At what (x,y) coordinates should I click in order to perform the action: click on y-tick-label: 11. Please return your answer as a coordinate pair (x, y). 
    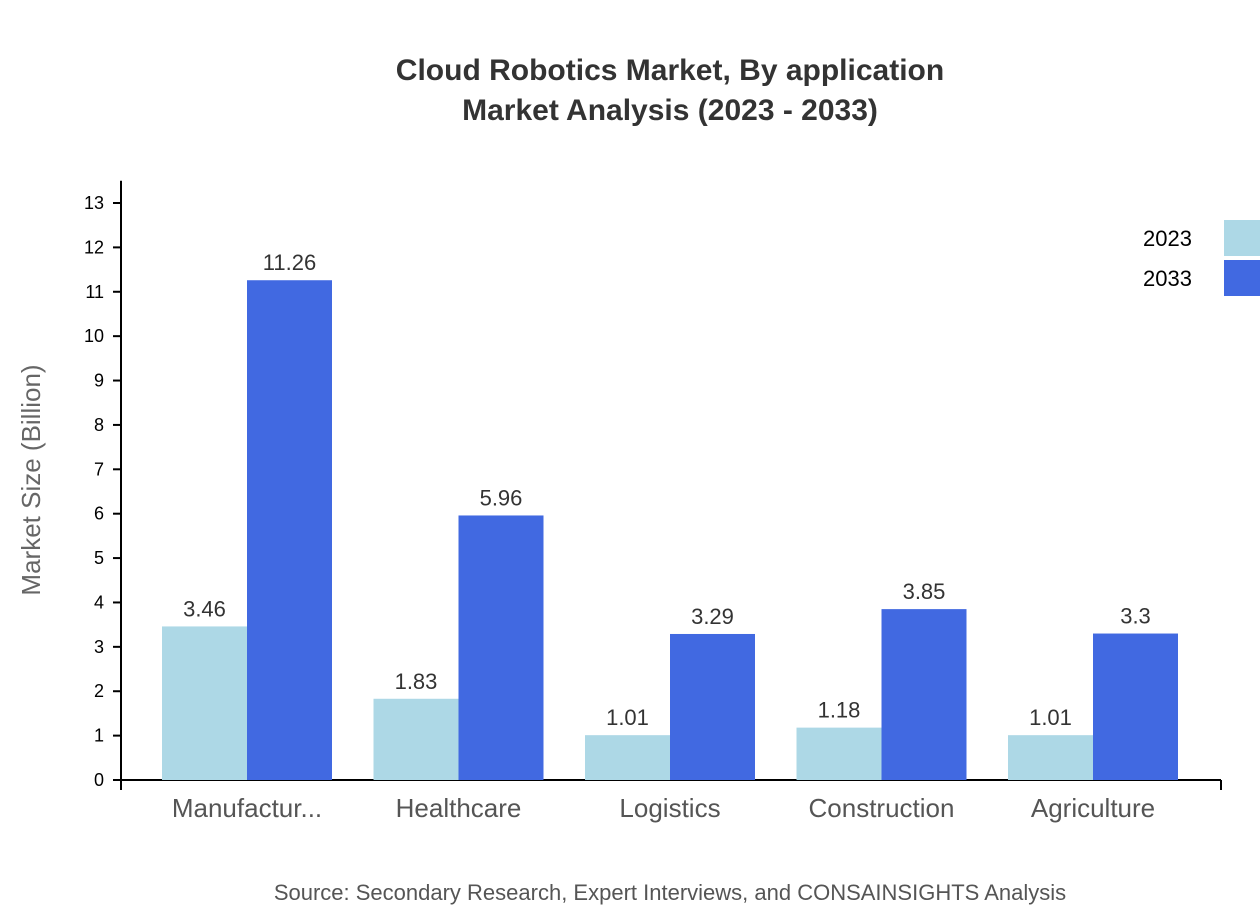
    Looking at the image, I should click on (94, 292).